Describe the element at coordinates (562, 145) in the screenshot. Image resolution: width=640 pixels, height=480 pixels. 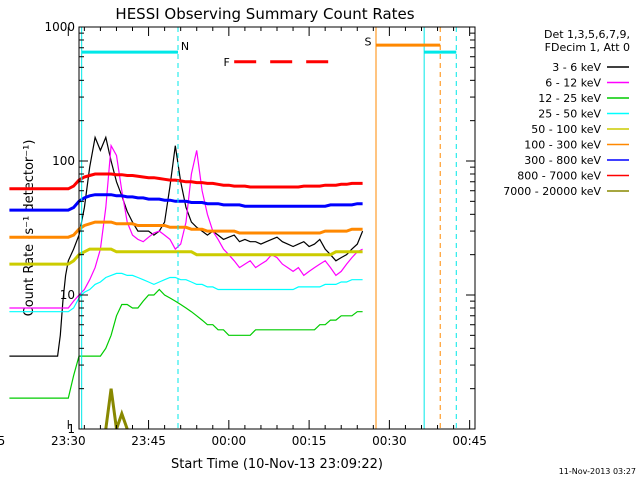
I see `legend-label-5: 100 - 300 keV` at that location.